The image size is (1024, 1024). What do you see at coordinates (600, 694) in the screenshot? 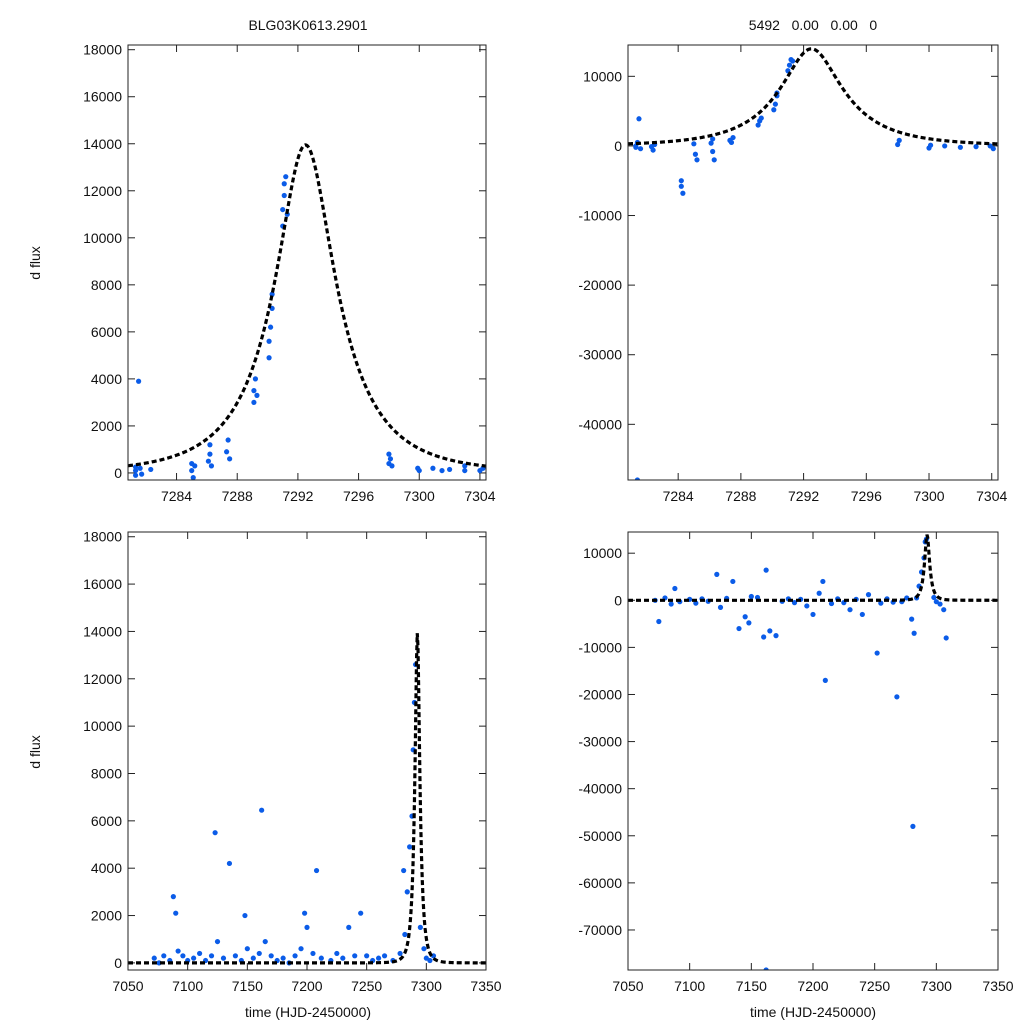
I see `y-tick-label: -20000` at bounding box center [600, 694].